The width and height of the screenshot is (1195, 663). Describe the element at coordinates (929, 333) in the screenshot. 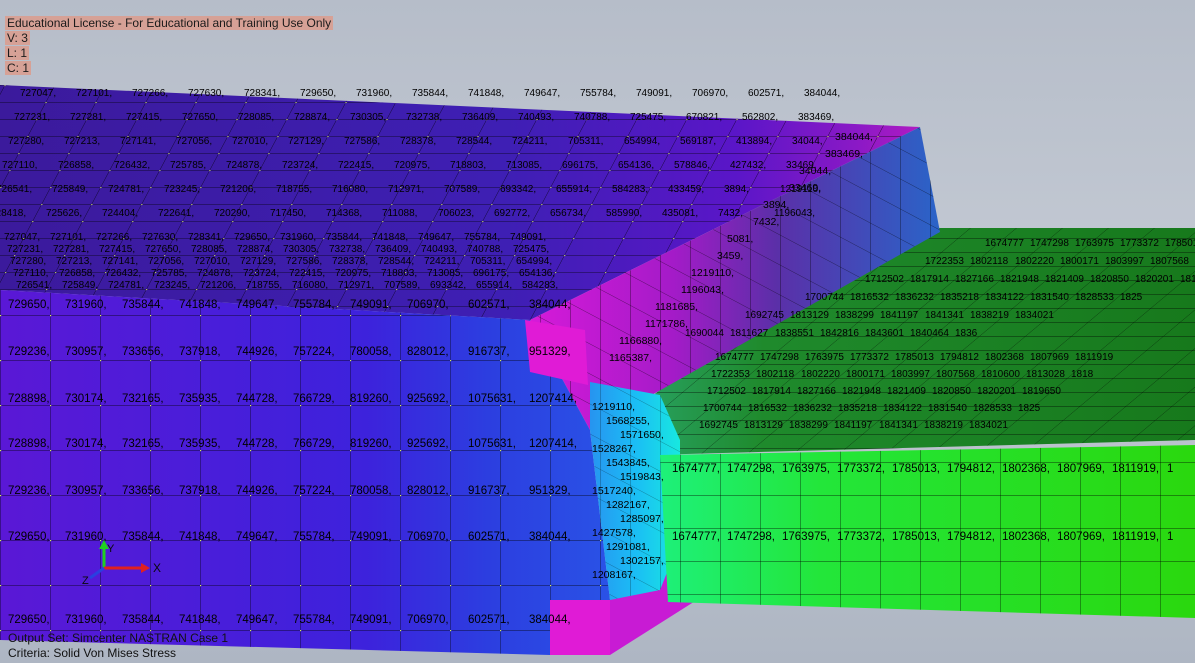

I see `bar-top-value: 1840464` at that location.